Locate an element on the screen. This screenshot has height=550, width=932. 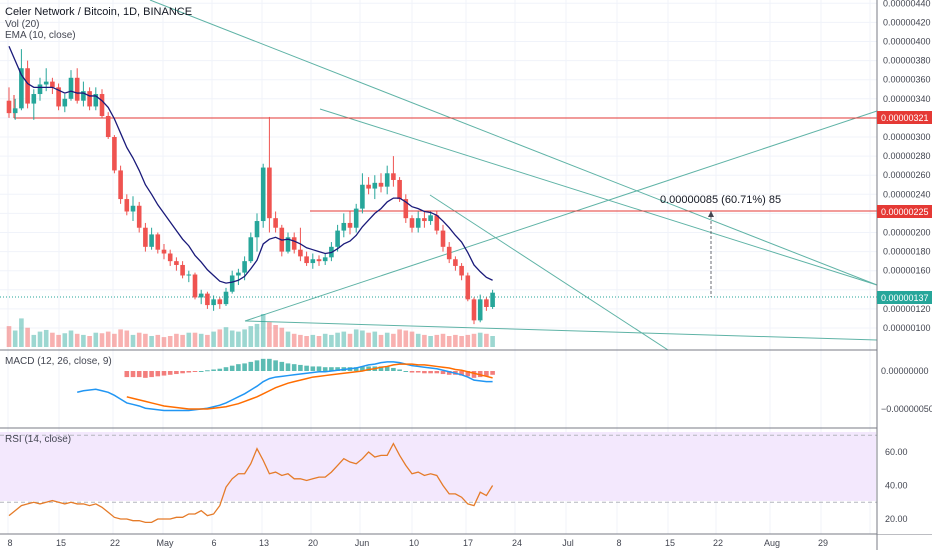
price-tick-label: 0.00000160 is located at coordinates (907, 271).